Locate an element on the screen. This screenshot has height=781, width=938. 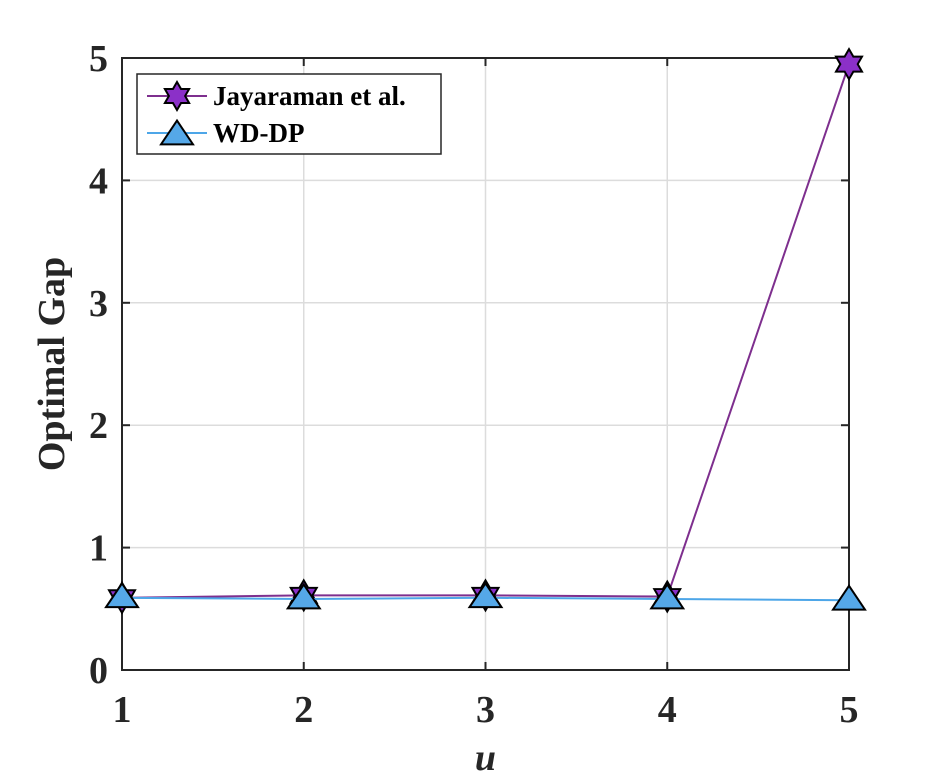
y-axis-title: Optimal Gap is located at coordinates (52, 364).